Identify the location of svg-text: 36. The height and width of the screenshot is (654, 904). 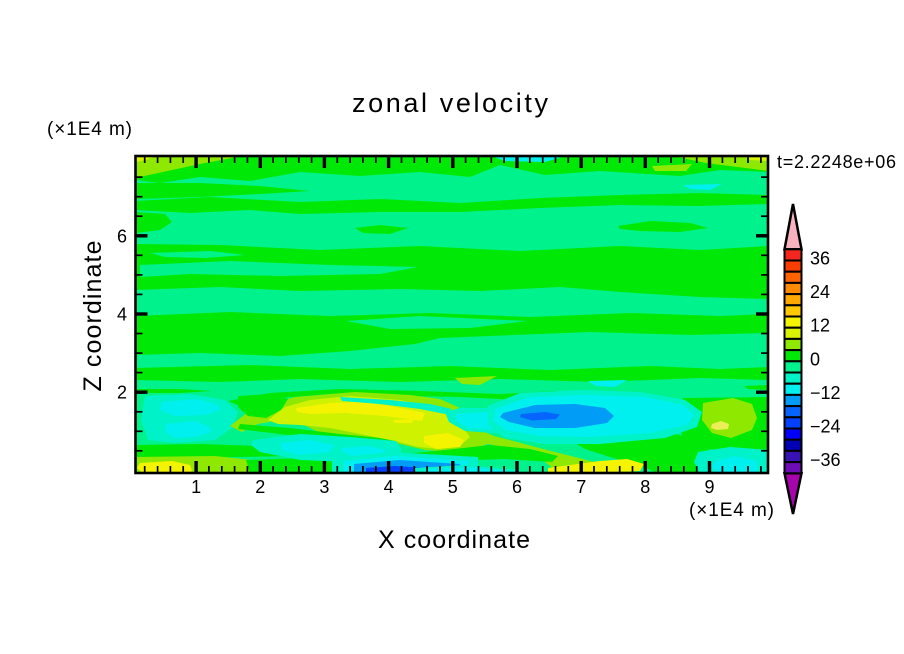
(820, 259).